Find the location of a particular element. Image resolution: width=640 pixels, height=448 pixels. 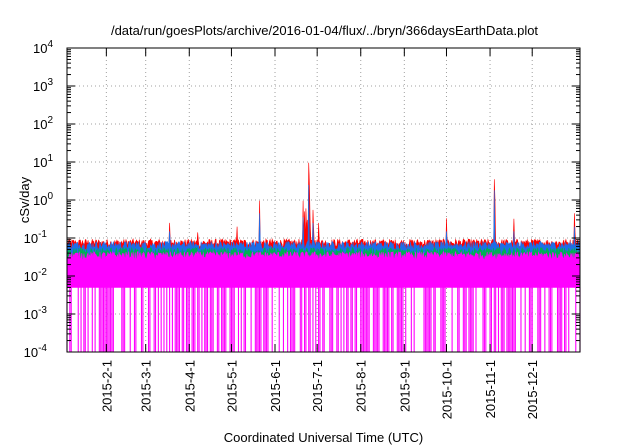

x-tick-label: 2015-2-1 is located at coordinates (106, 386).